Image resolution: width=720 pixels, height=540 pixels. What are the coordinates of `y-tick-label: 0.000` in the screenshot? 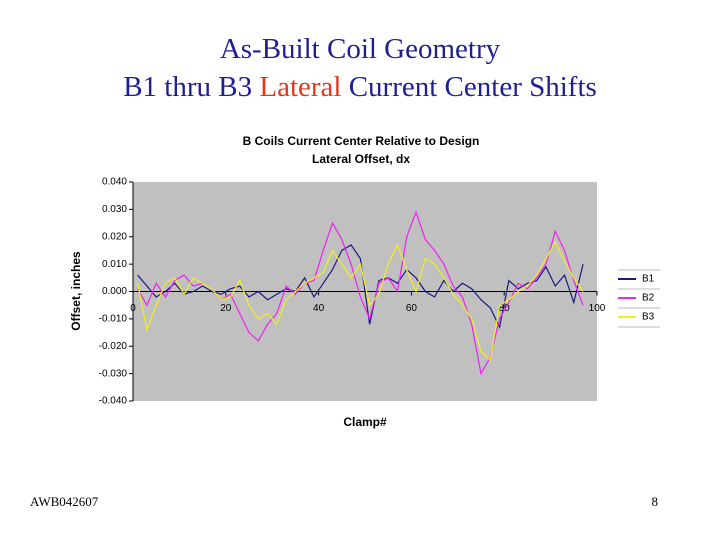 It's located at (114, 291).